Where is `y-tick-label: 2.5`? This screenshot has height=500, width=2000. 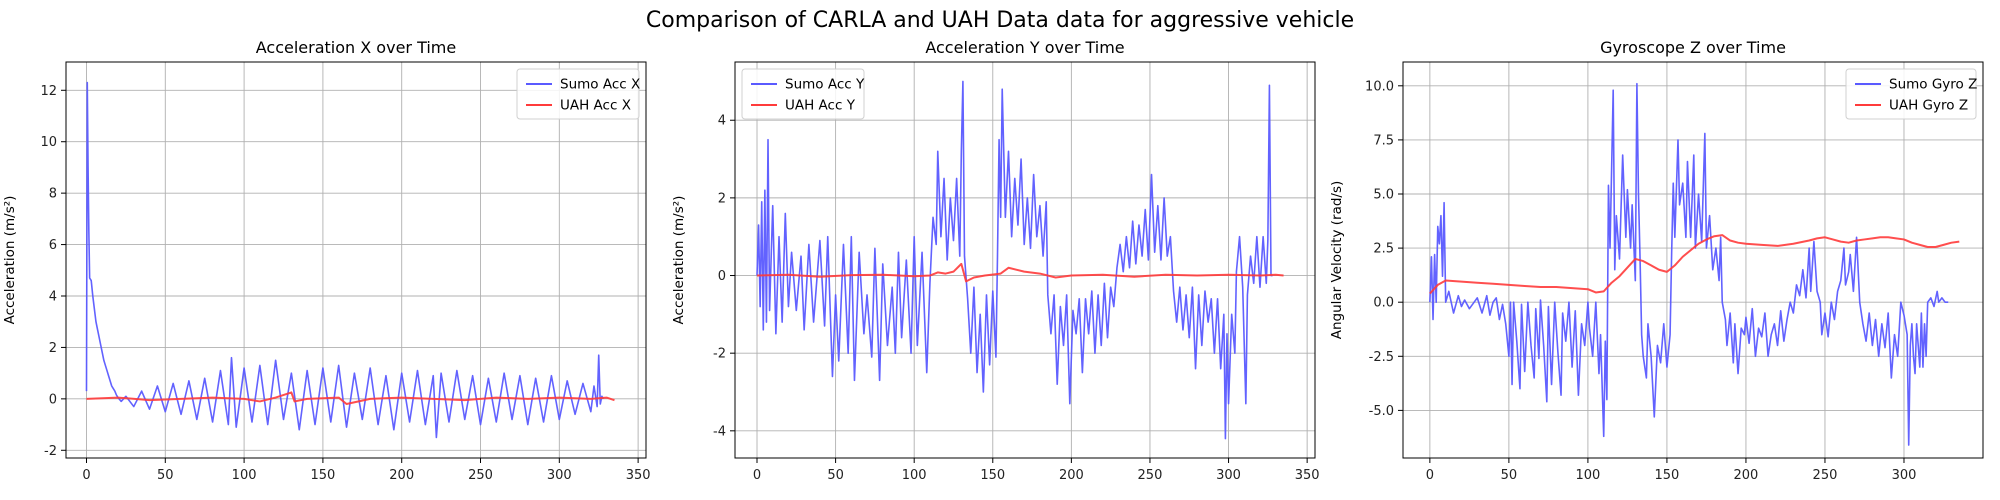
y-tick-label: 2.5 is located at coordinates (1383, 249).